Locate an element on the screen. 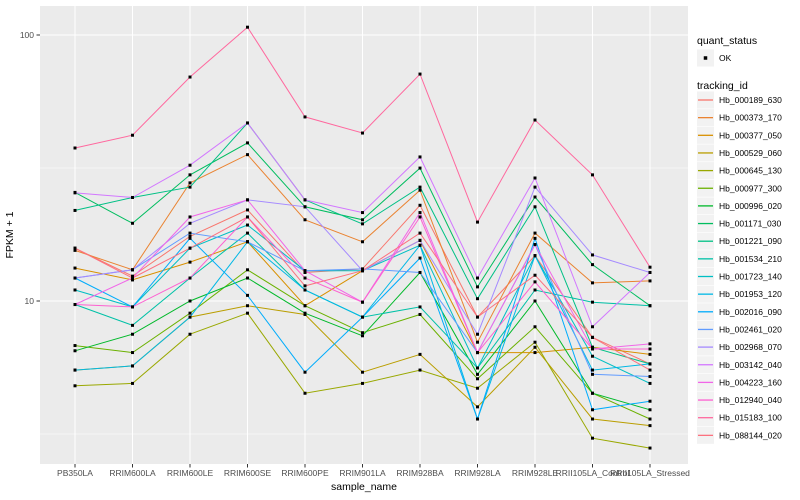 The width and height of the screenshot is (800, 500). y-tick-label: 100 is located at coordinates (27, 35).